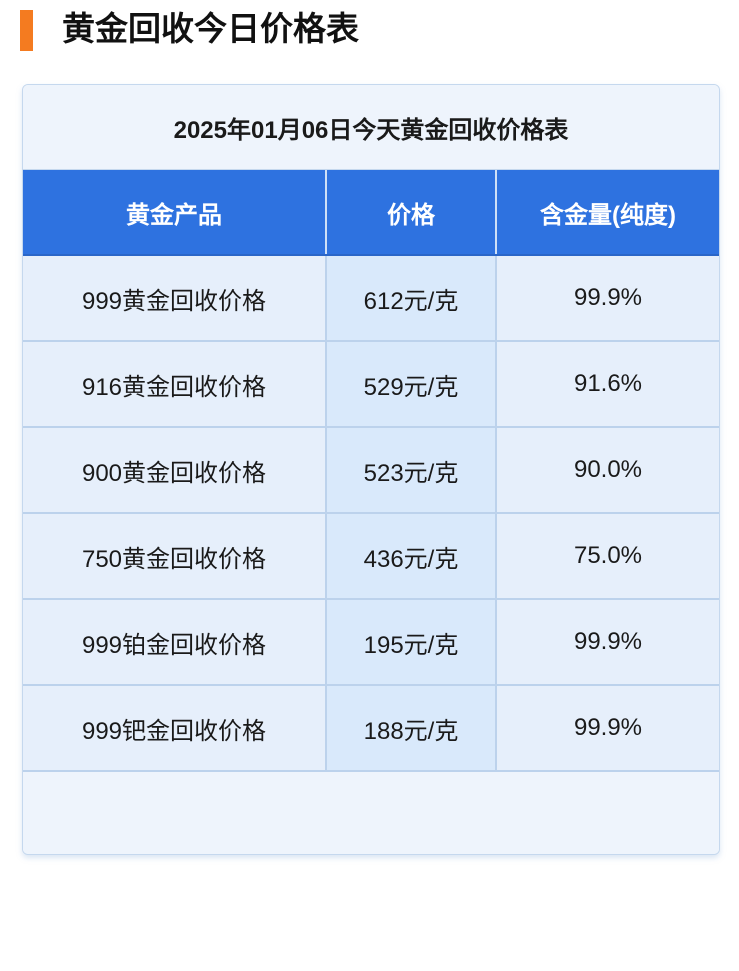 This screenshot has height=971, width=739. What do you see at coordinates (608, 215) in the screenshot?
I see `column-header-purity: 含金量(纯度)` at bounding box center [608, 215].